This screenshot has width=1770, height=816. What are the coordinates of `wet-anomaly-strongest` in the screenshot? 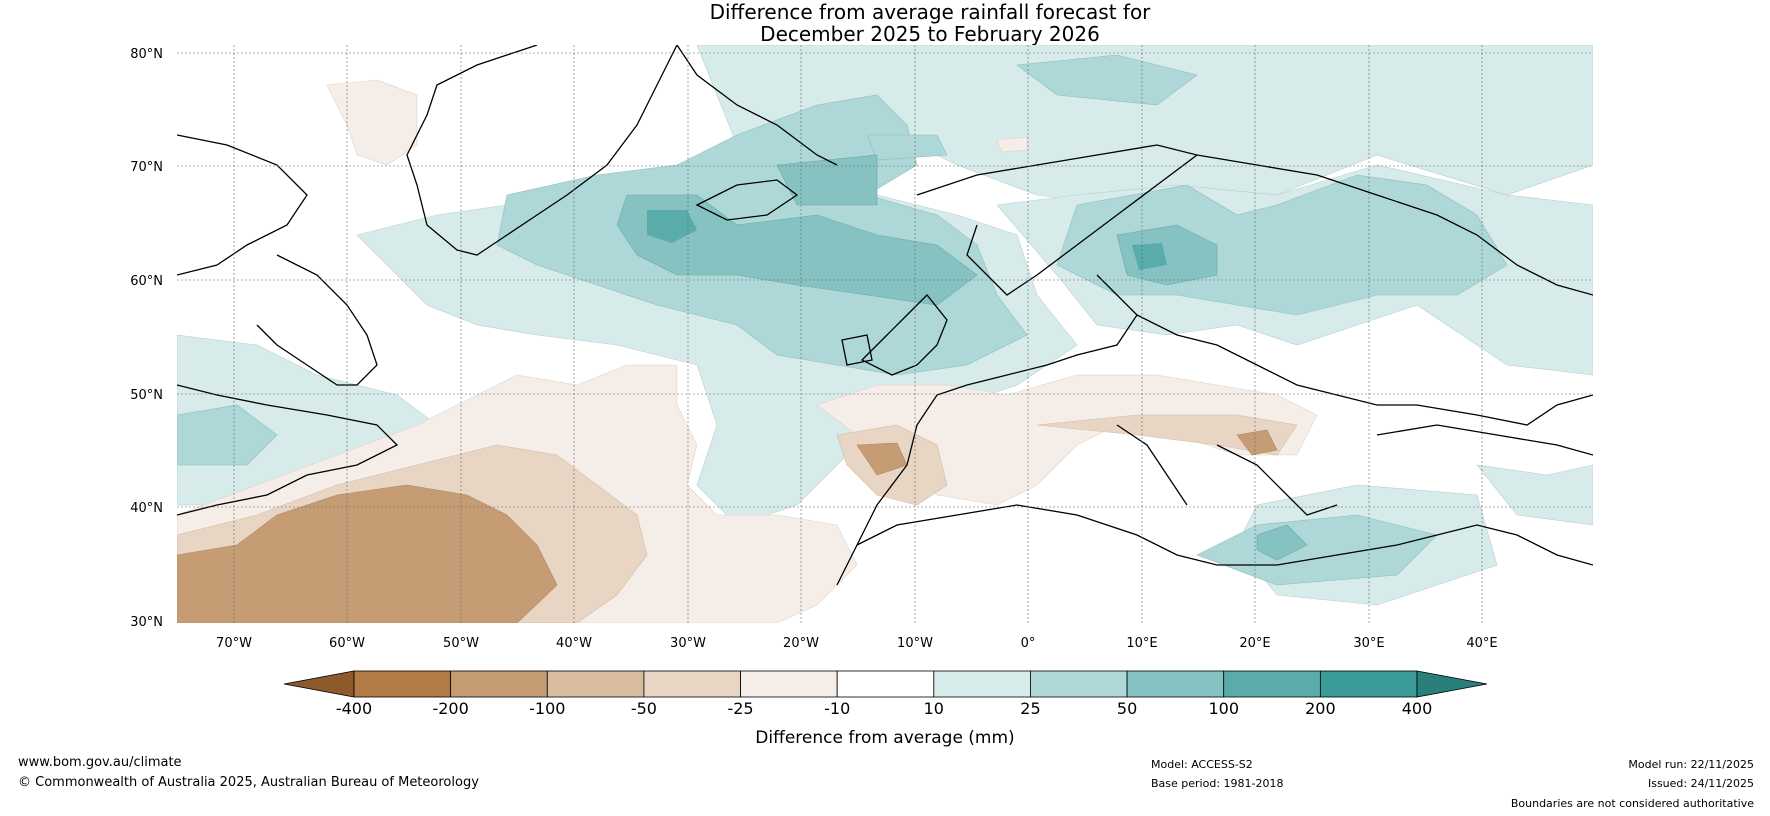 It's located at (907, 240).